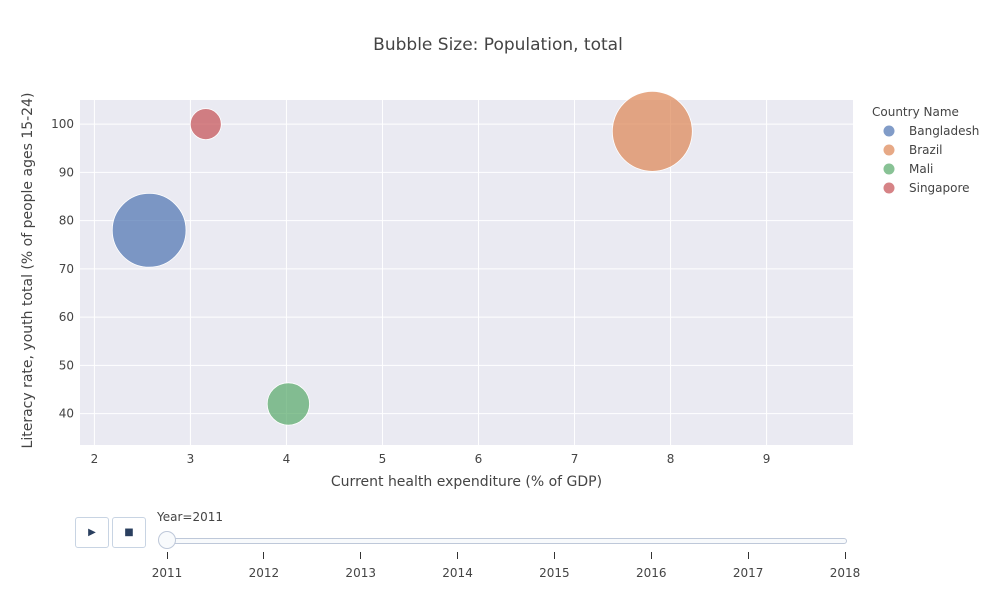 The image size is (996, 600). Describe the element at coordinates (652, 131) in the screenshot. I see `bubble-brazil` at that location.